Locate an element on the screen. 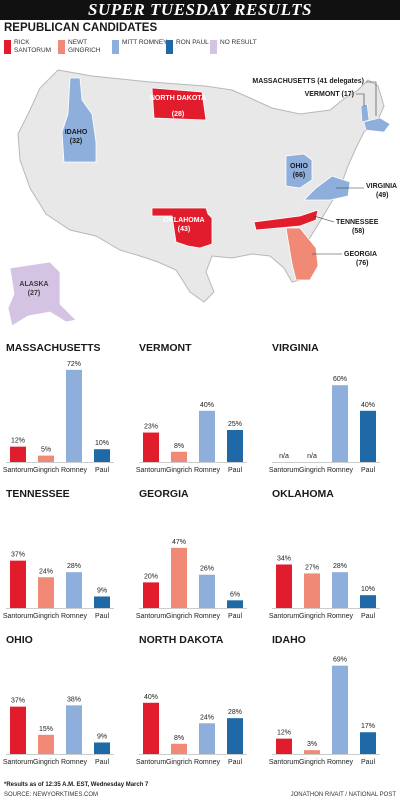  data-label: 9% is located at coordinates (102, 590).